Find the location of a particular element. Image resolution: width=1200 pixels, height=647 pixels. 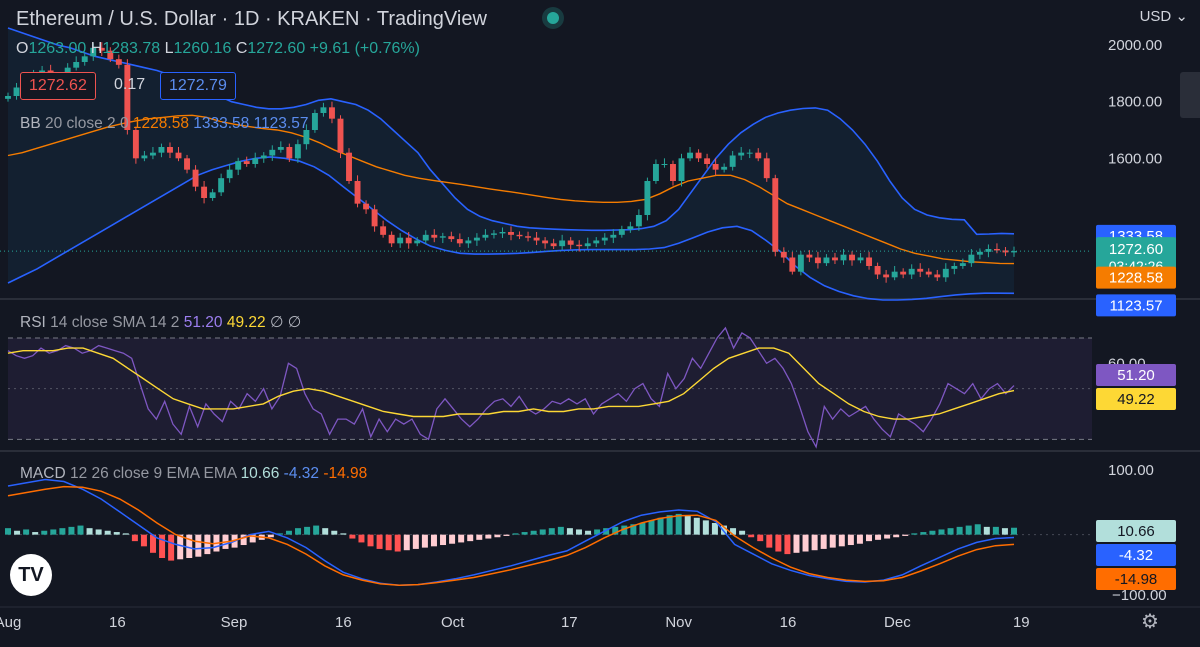

rsi-sma-value: 49.22 is located at coordinates (246, 322).